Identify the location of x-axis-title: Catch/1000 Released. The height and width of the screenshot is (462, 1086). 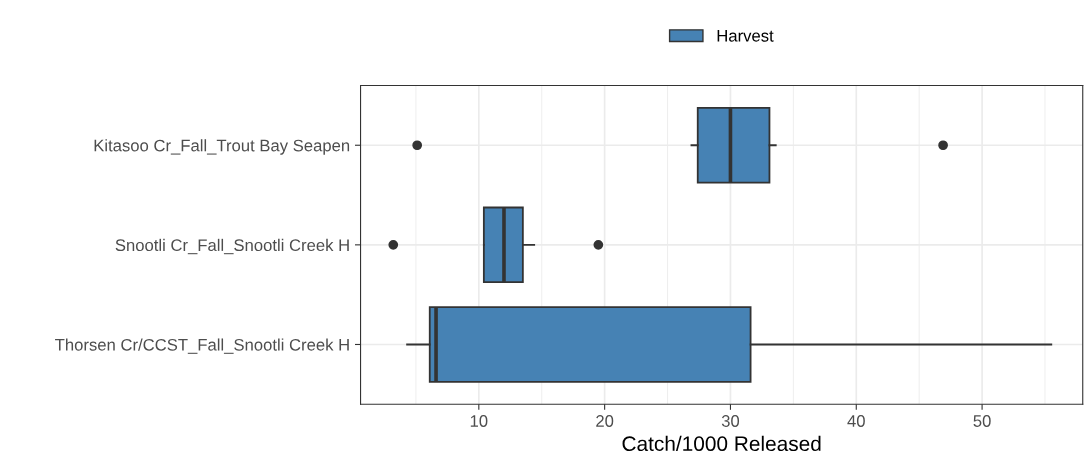
(721, 443).